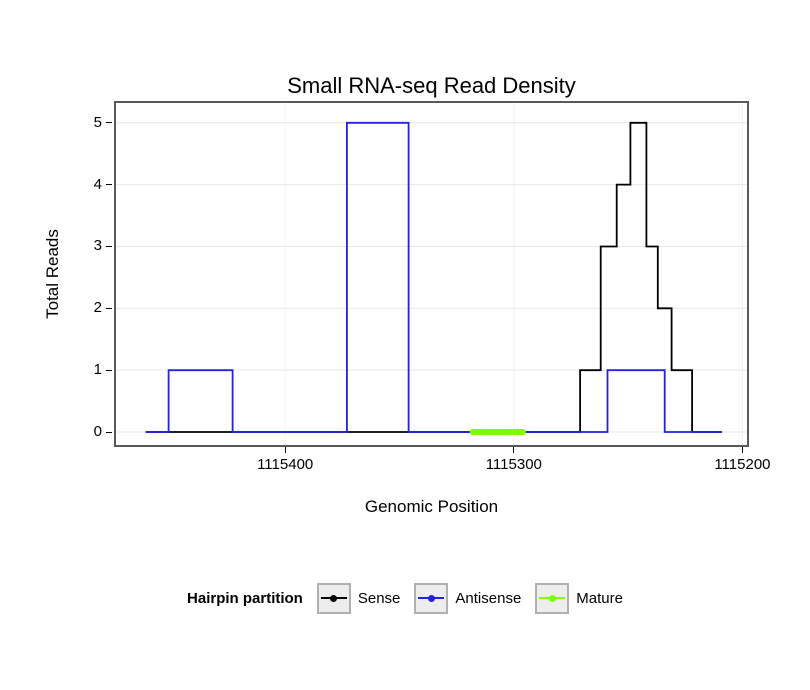 This screenshot has height=690, width=810. What do you see at coordinates (742, 464) in the screenshot?
I see `x-tick-label: 1115200` at bounding box center [742, 464].